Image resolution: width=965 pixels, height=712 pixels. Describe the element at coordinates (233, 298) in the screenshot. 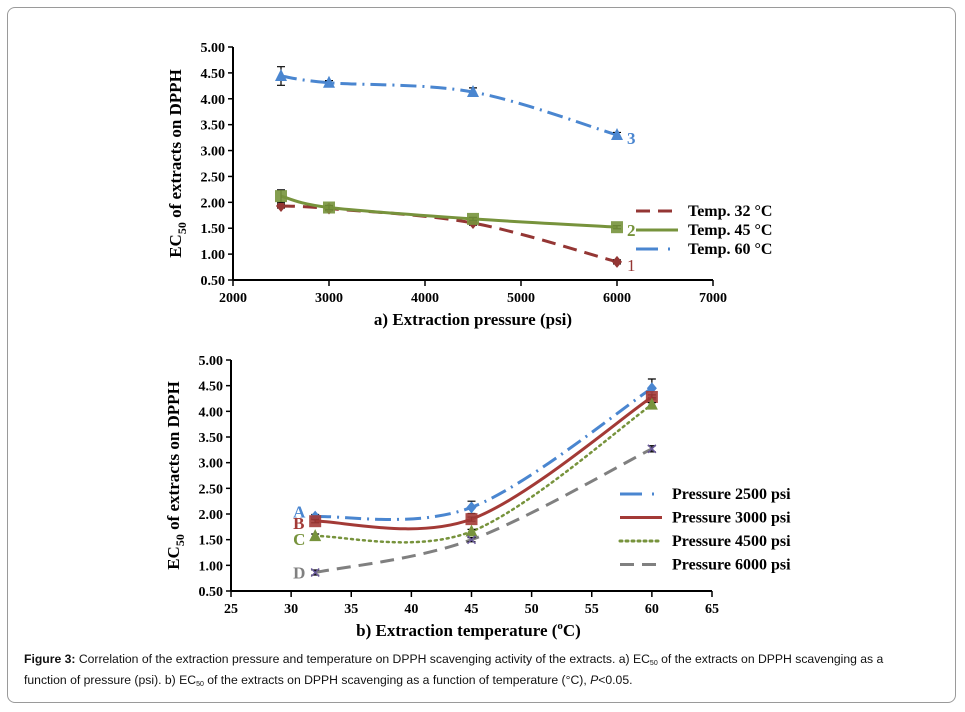

I see `x-tick-label: 2000` at that location.